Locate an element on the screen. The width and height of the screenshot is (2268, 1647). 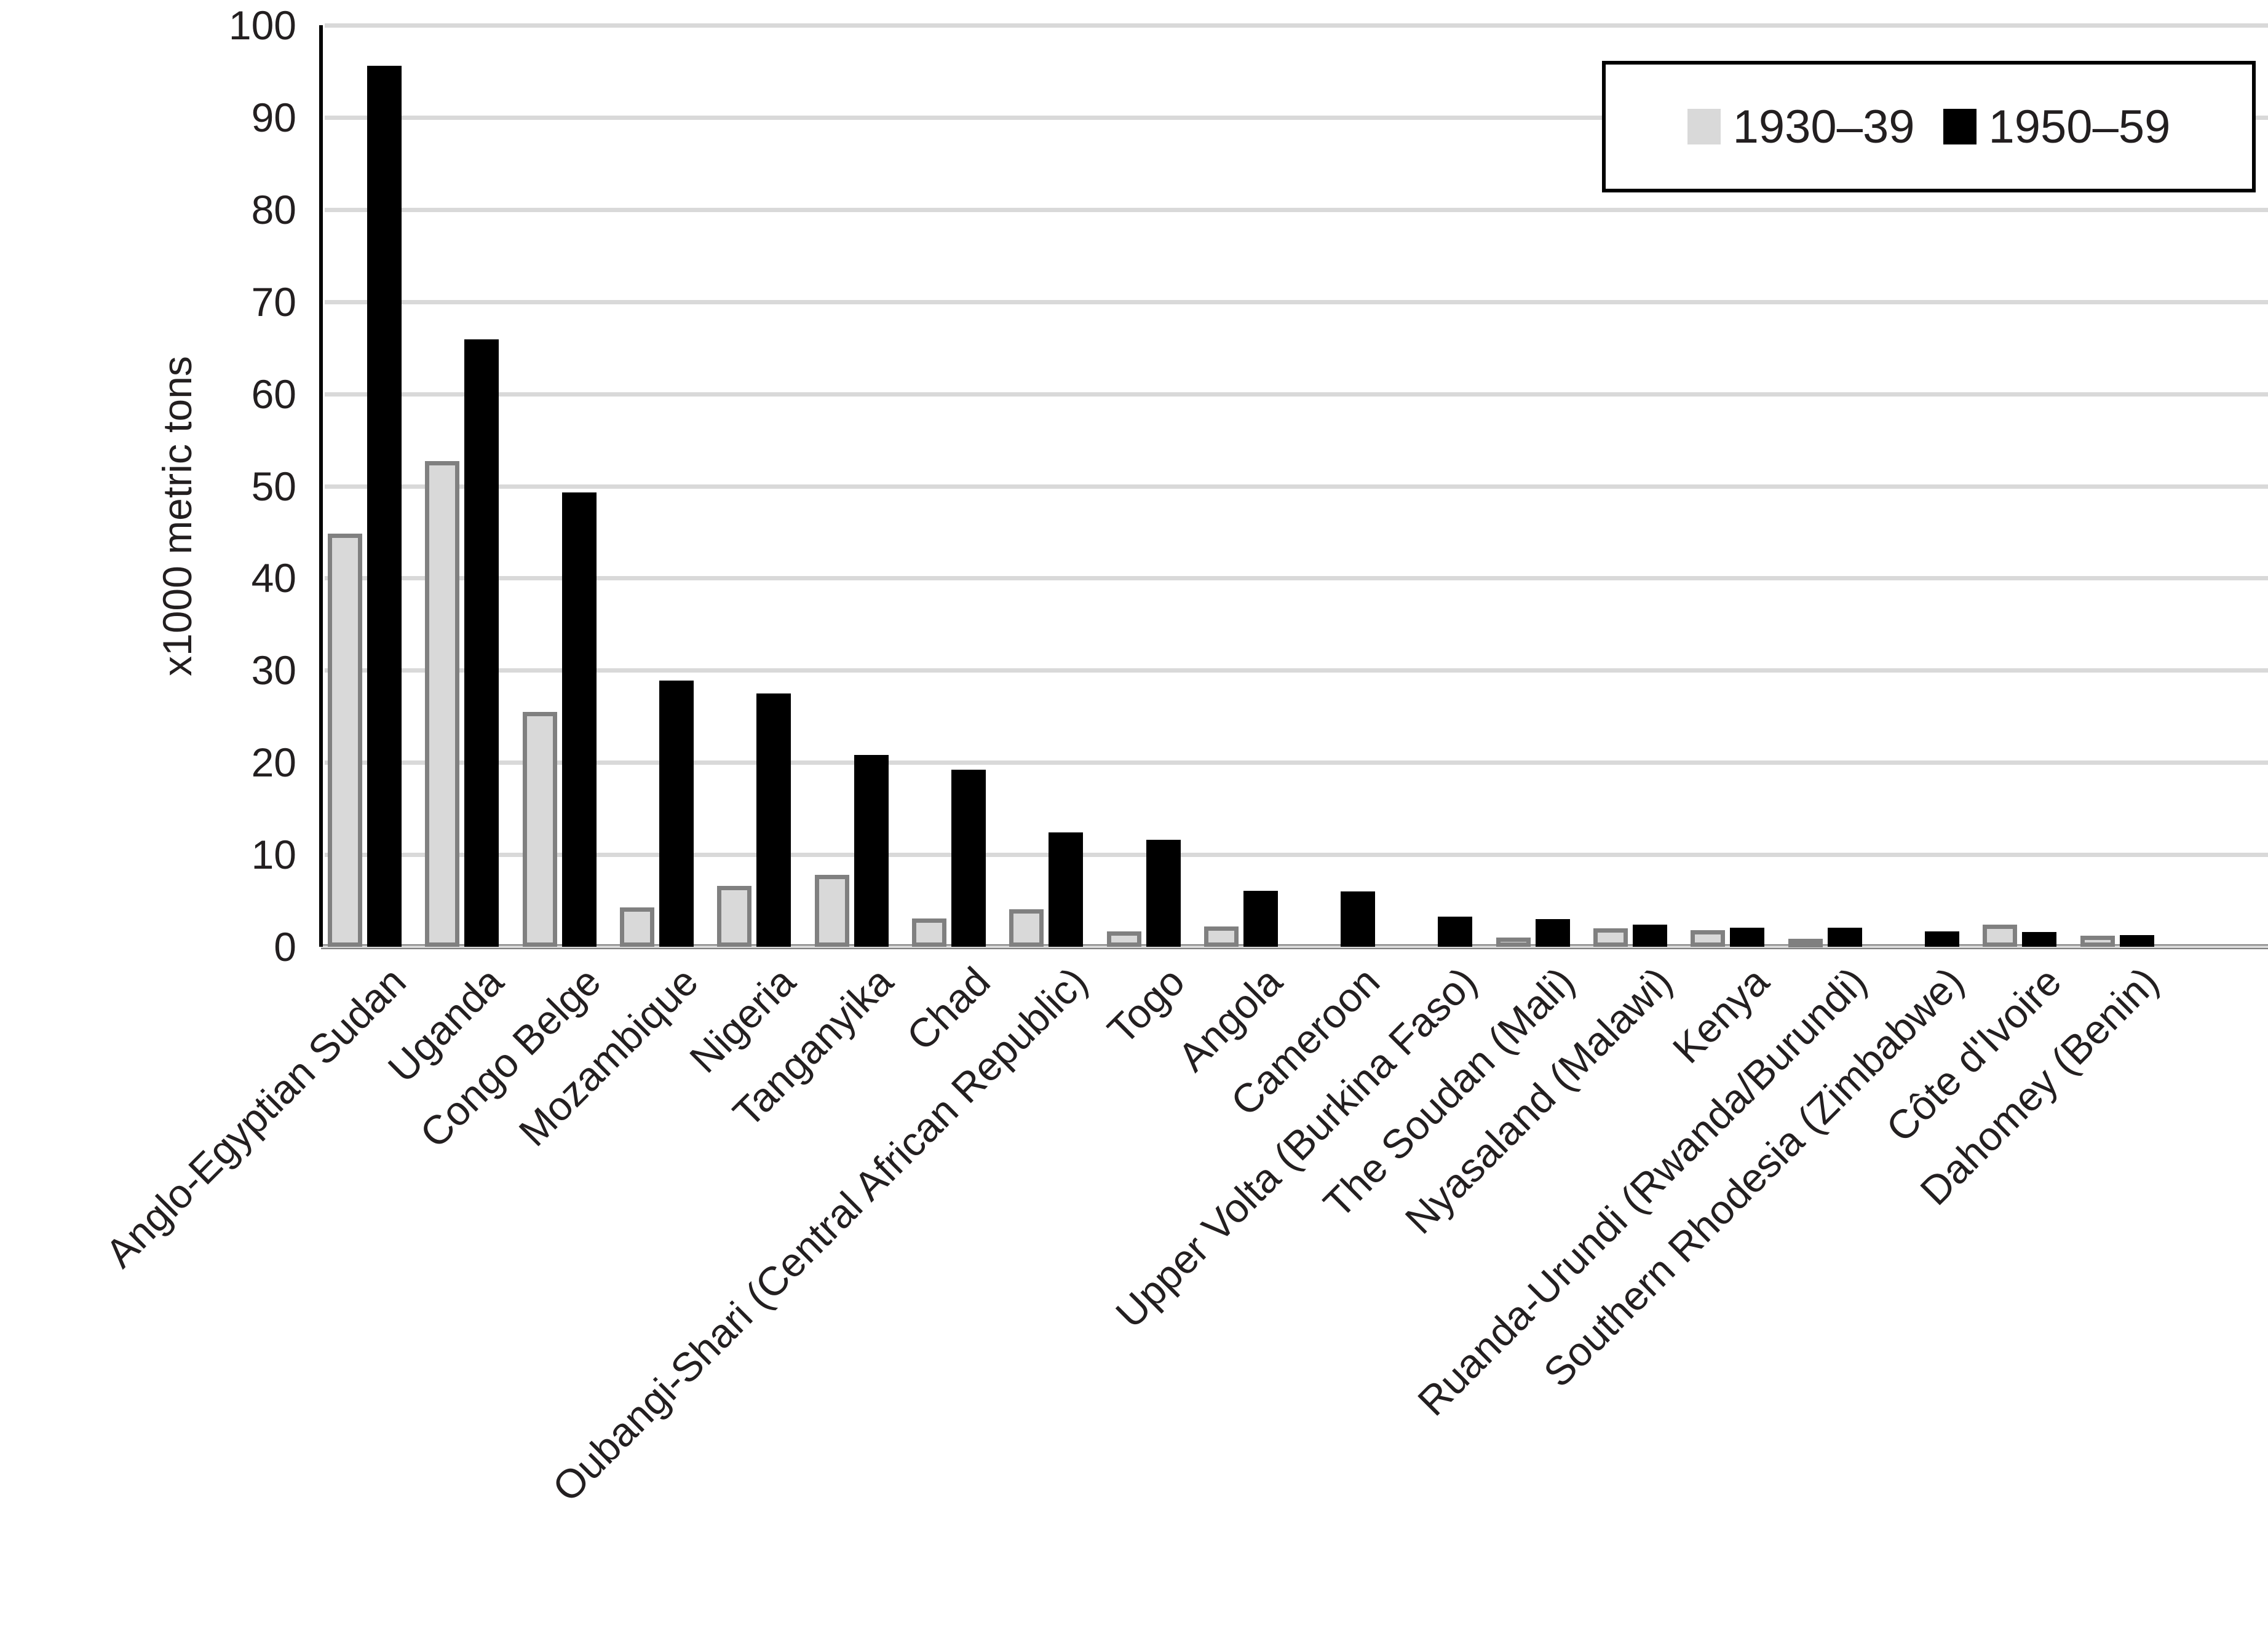
y-tick-label: 30 is located at coordinates (273, 670).